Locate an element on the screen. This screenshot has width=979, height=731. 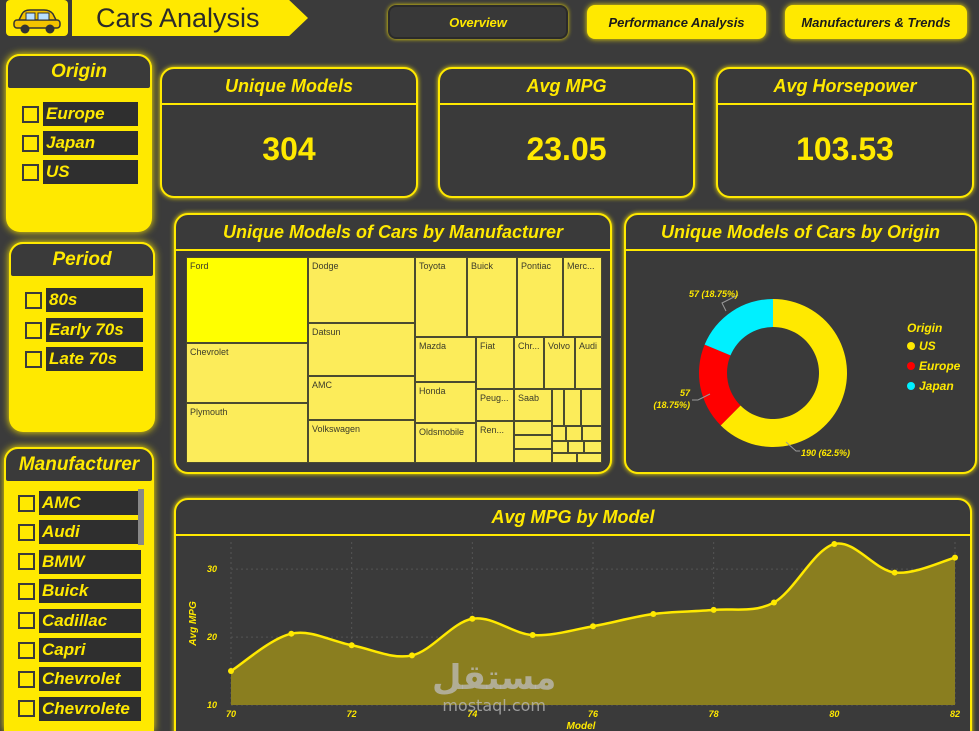
legend-item-japan: Japan is located at coordinates (933, 386).